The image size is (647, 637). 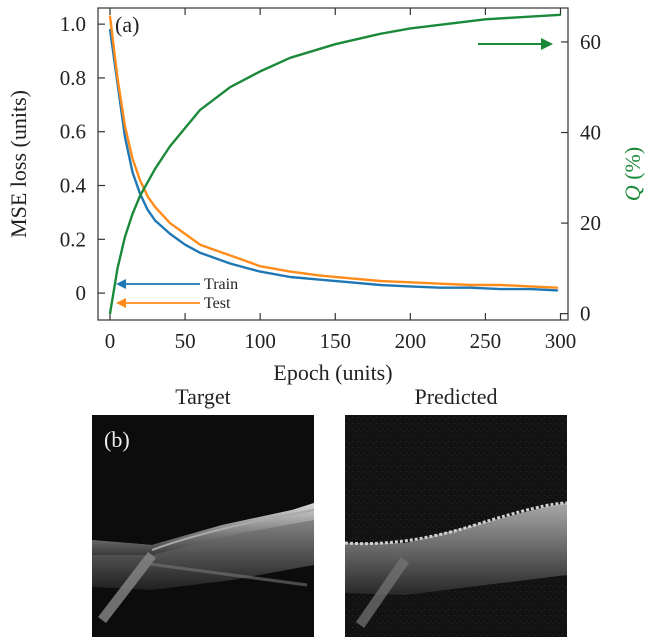 I want to click on y-tick-label: 0.2, so click(x=73, y=239).